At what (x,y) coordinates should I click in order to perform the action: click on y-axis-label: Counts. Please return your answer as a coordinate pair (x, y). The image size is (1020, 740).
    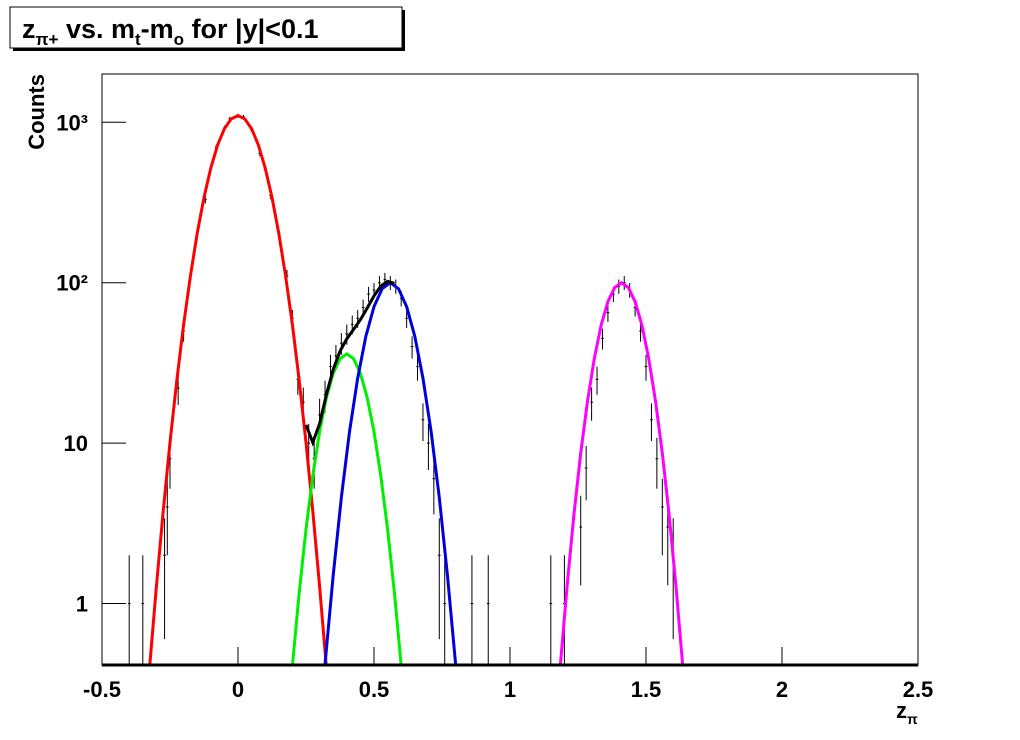
    Looking at the image, I should click on (36, 112).